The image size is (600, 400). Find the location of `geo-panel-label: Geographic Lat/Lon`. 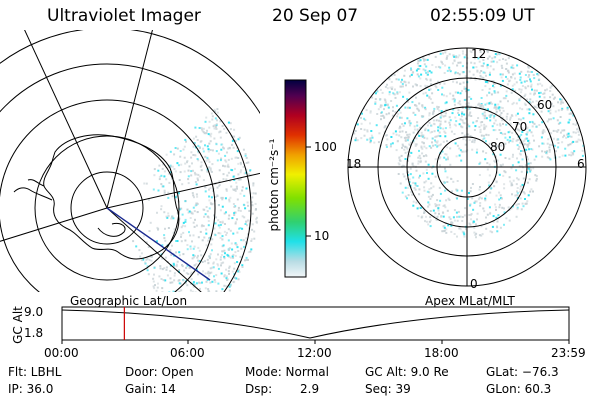

geo-panel-label: Geographic Lat/Lon is located at coordinates (129, 301).